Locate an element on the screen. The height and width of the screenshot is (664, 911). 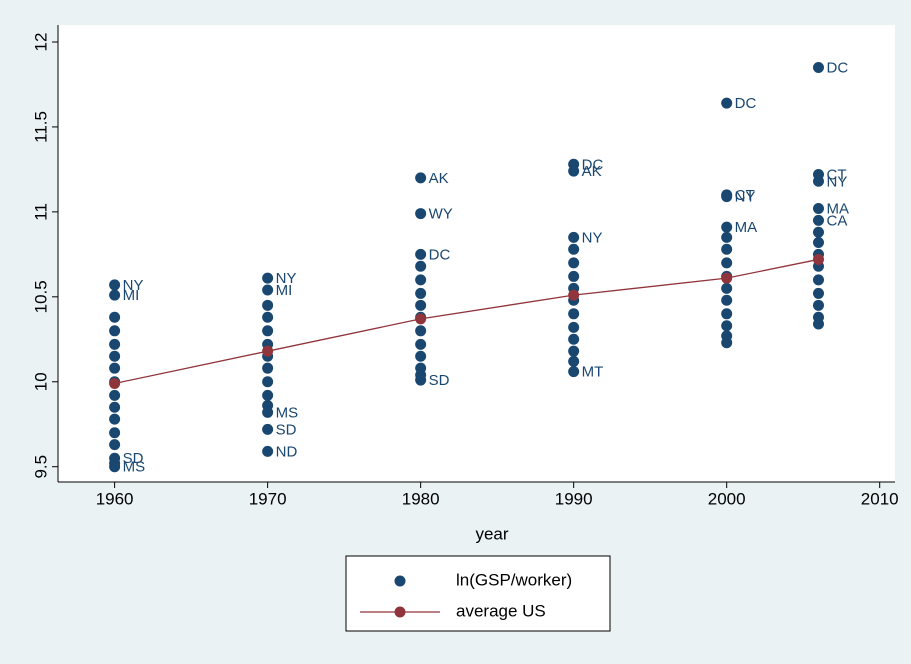
point-label: ND is located at coordinates (287, 451).